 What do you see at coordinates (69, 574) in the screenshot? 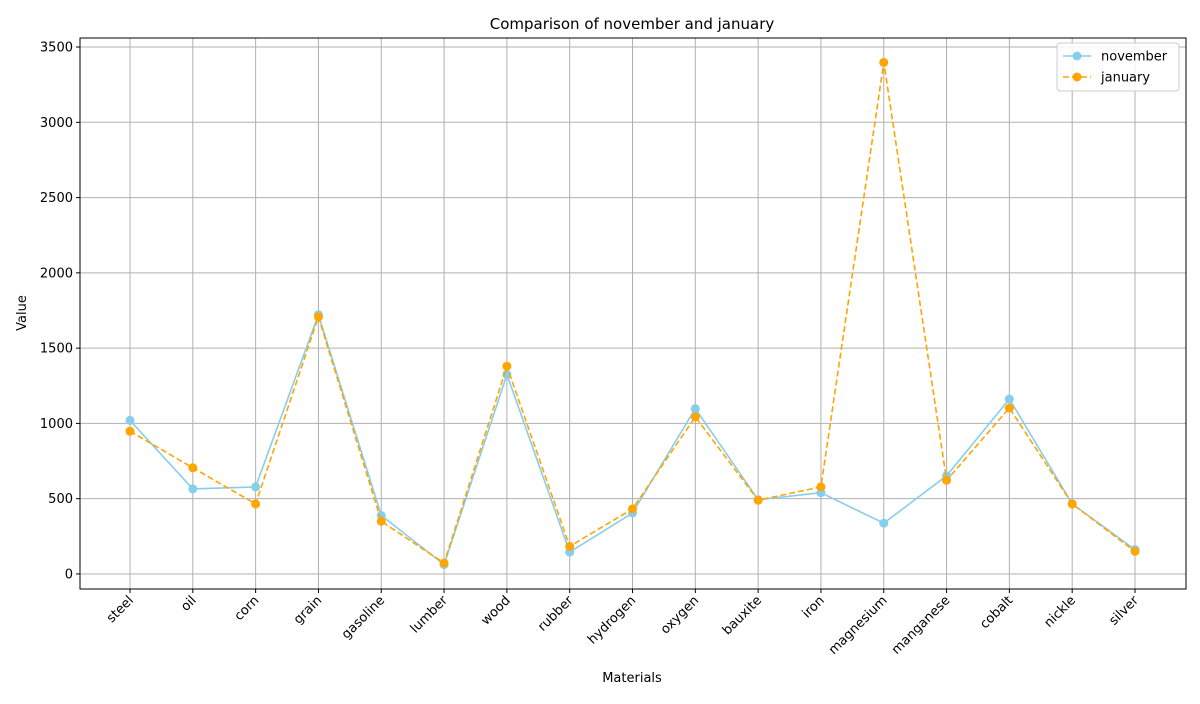
I see `y-tick-label: 0` at bounding box center [69, 574].